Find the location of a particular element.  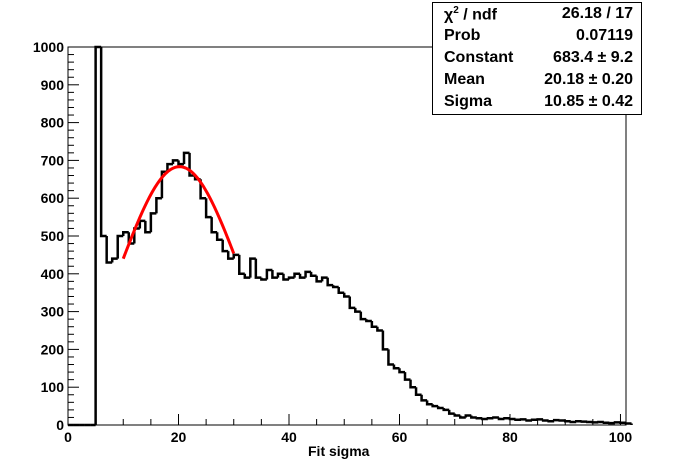

stats-label-sigma: Sigma is located at coordinates (468, 101).